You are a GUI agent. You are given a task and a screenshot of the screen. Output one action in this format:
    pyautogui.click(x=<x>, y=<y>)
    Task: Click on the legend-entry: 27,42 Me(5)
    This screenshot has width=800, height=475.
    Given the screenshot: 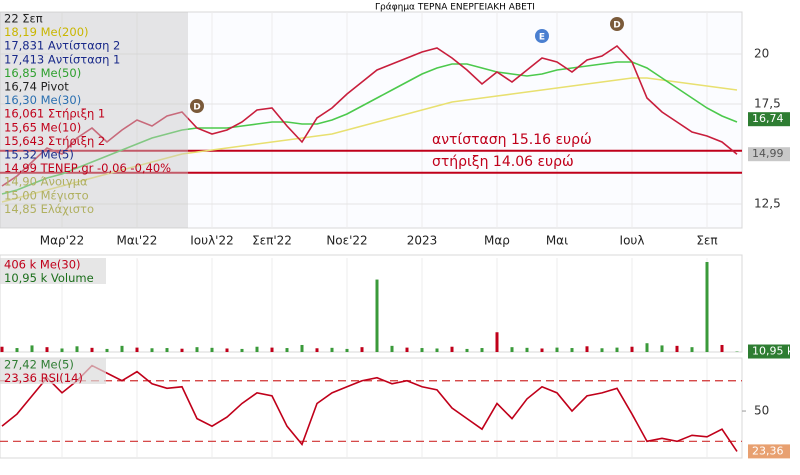 What is the action you would take?
    pyautogui.click(x=39, y=365)
    